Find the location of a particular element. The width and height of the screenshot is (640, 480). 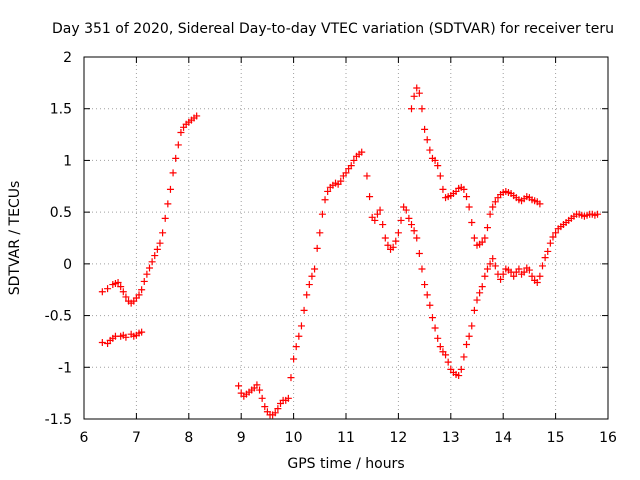

y-tick-label: 1 is located at coordinates (67, 161).